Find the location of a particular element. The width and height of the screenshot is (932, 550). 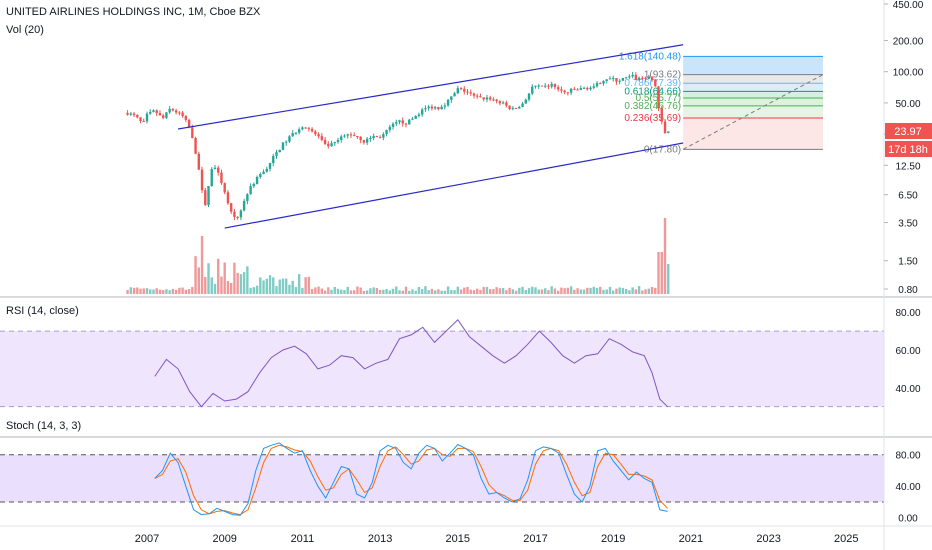

rsi-line is located at coordinates (411, 363).